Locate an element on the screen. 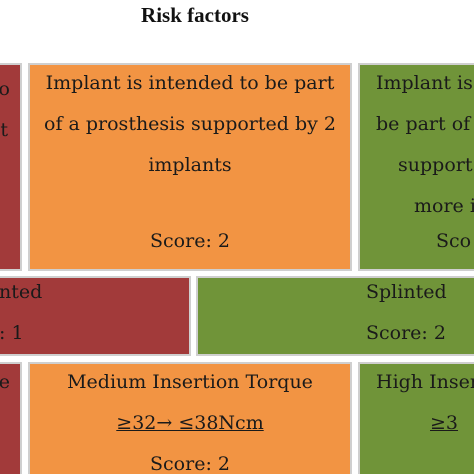  row3-center-range: ≥32→ ≤38Ncm is located at coordinates (190, 423).